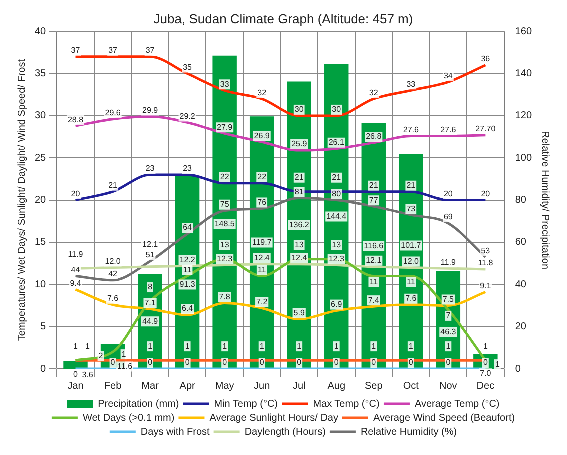 The height and width of the screenshot is (455, 567). I want to click on data-label: 28.8, so click(76, 119).